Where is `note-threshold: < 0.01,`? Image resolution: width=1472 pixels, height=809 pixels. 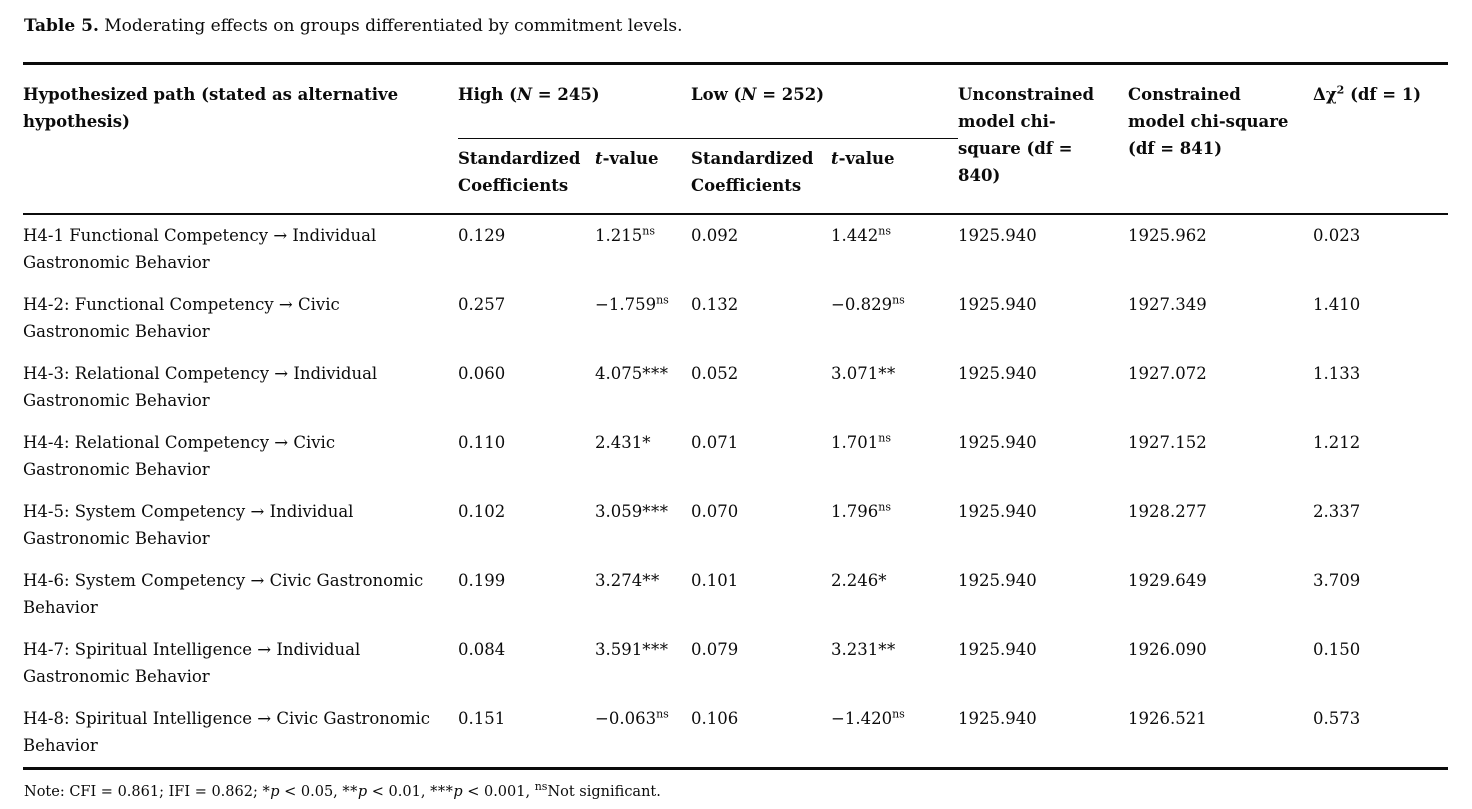 note-threshold: < 0.01, is located at coordinates (399, 792).